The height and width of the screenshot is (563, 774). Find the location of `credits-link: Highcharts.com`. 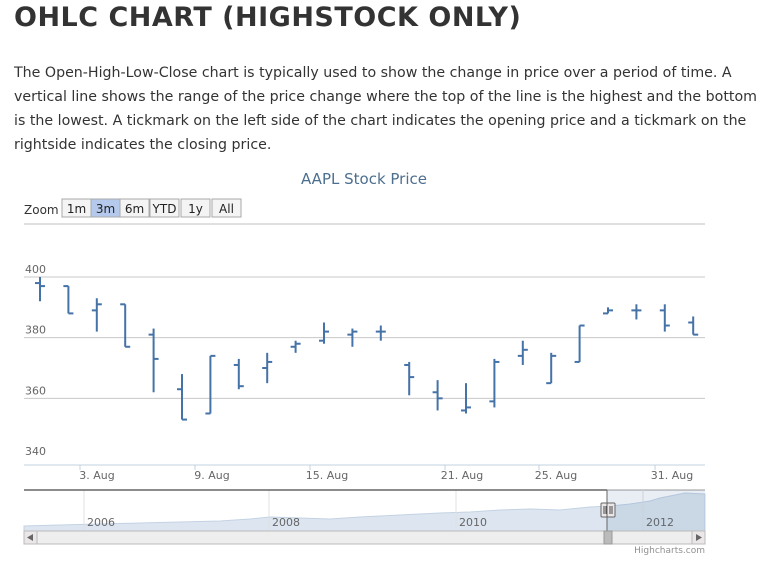

credits-link: Highcharts.com is located at coordinates (669, 551).